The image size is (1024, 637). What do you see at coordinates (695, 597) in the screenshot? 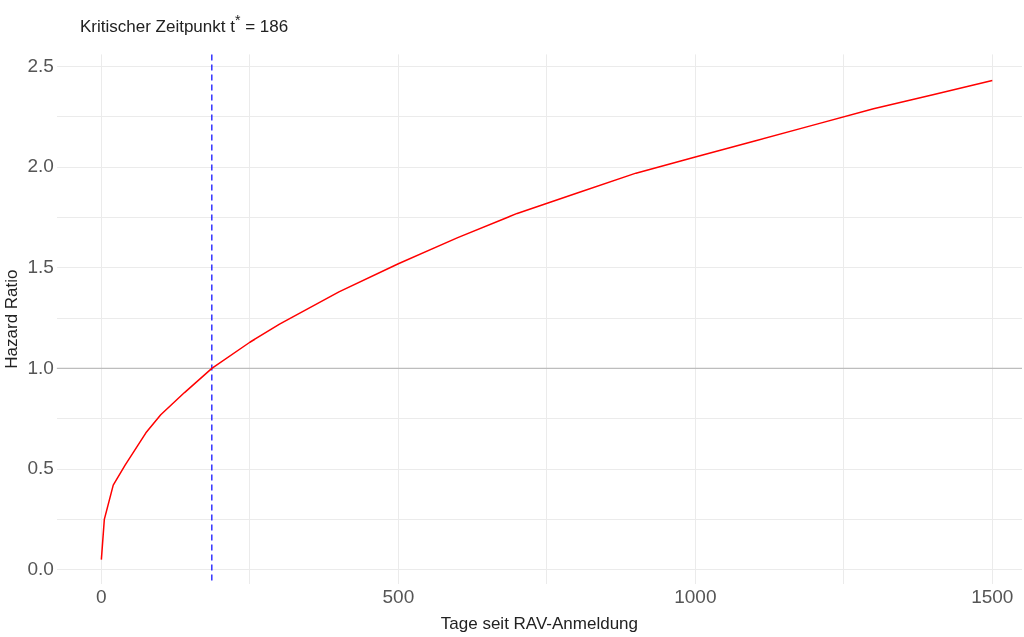
I see `x-tick-label: 1000` at bounding box center [695, 597].